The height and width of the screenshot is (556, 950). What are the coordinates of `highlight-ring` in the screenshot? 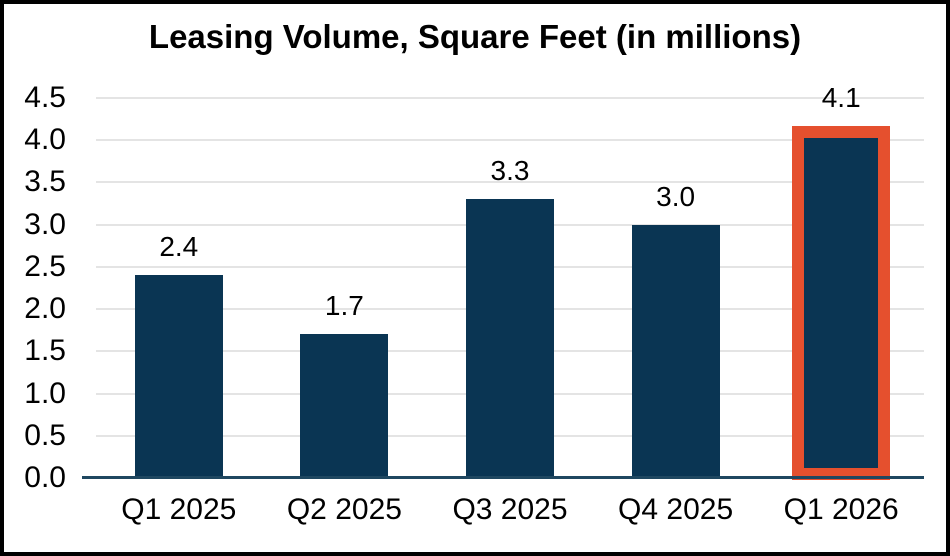 It's located at (841, 302).